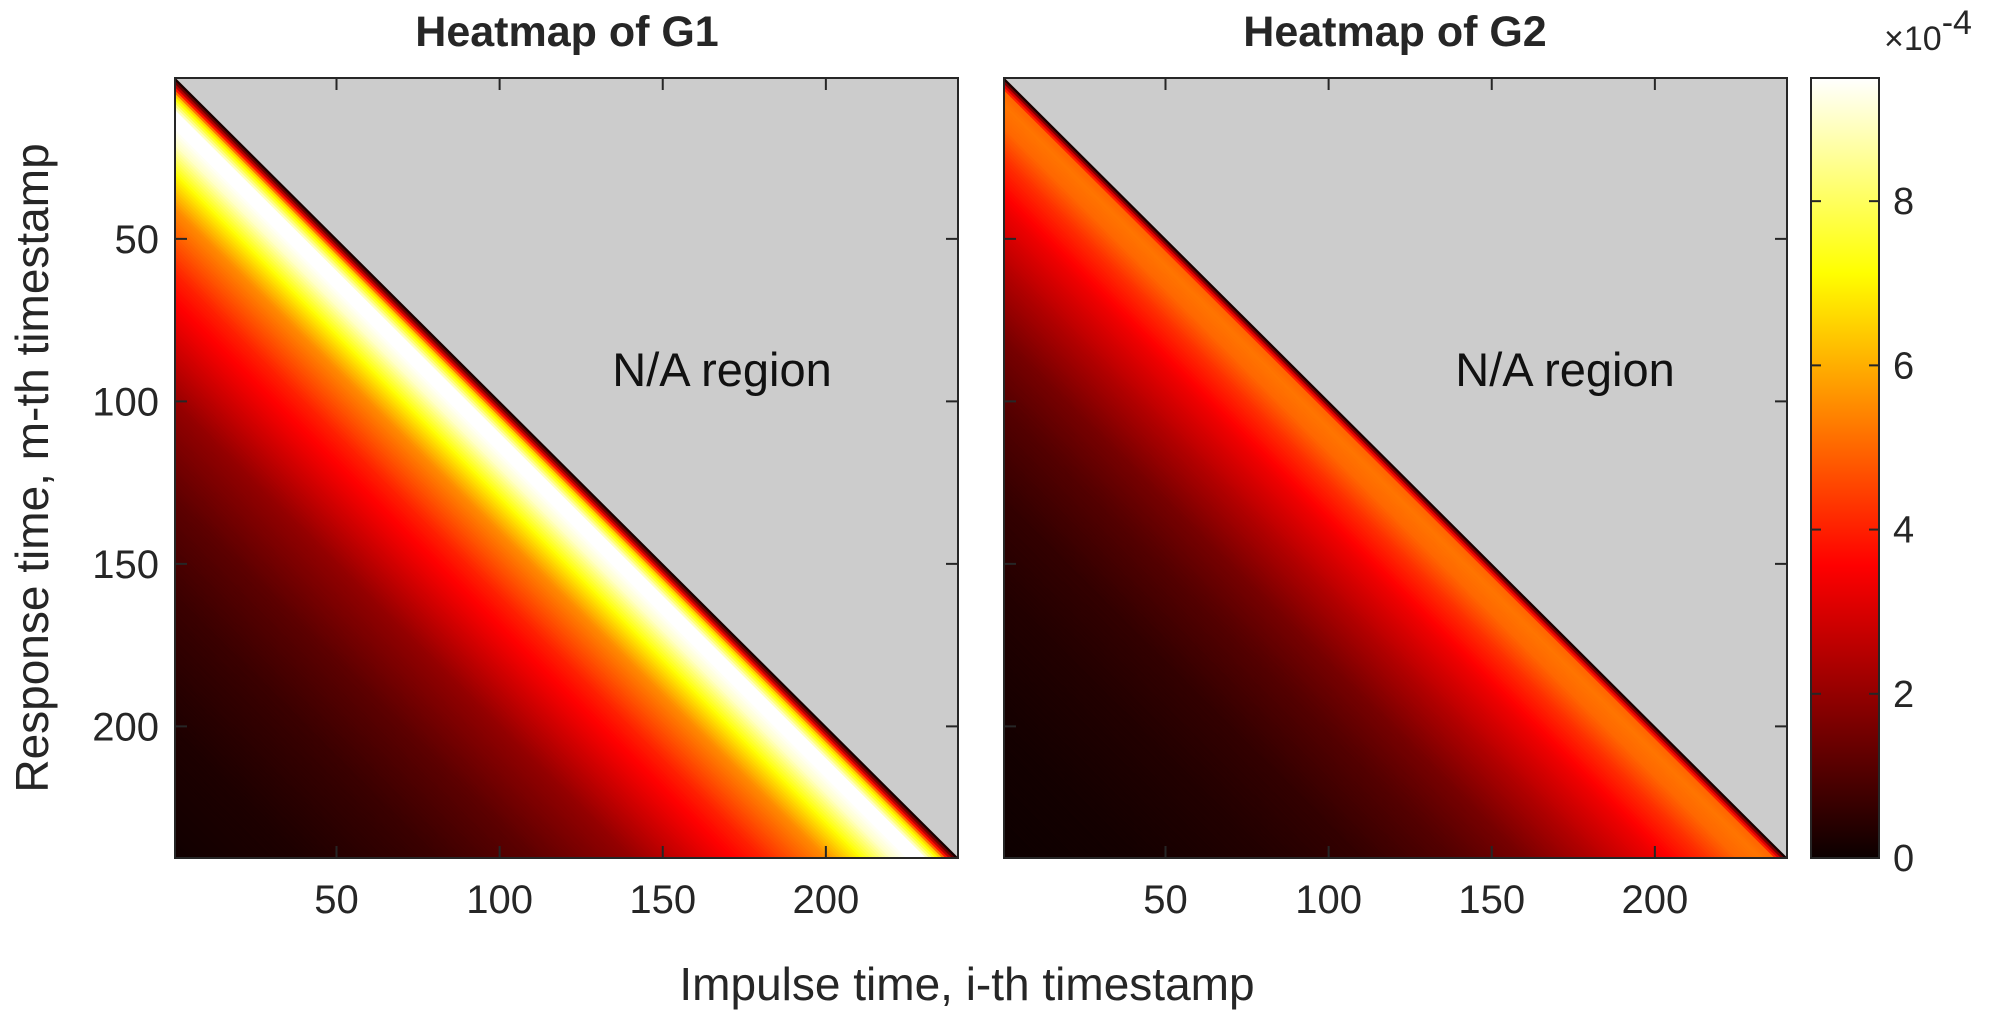 This screenshot has width=1994, height=1017. I want to click on chart-title-g2: Heatmap of G2, so click(1394, 32).